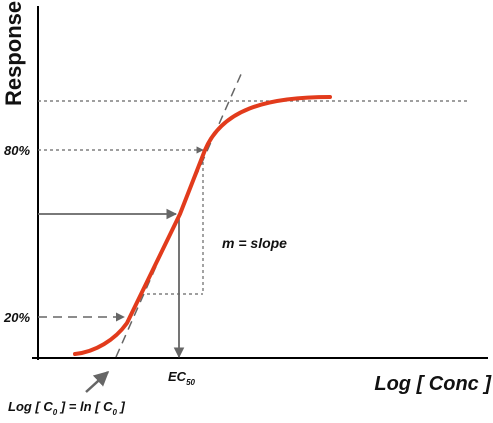 Image resolution: width=493 pixels, height=423 pixels. What do you see at coordinates (13, 53) in the screenshot?
I see `y-axis-title: Response` at bounding box center [13, 53].